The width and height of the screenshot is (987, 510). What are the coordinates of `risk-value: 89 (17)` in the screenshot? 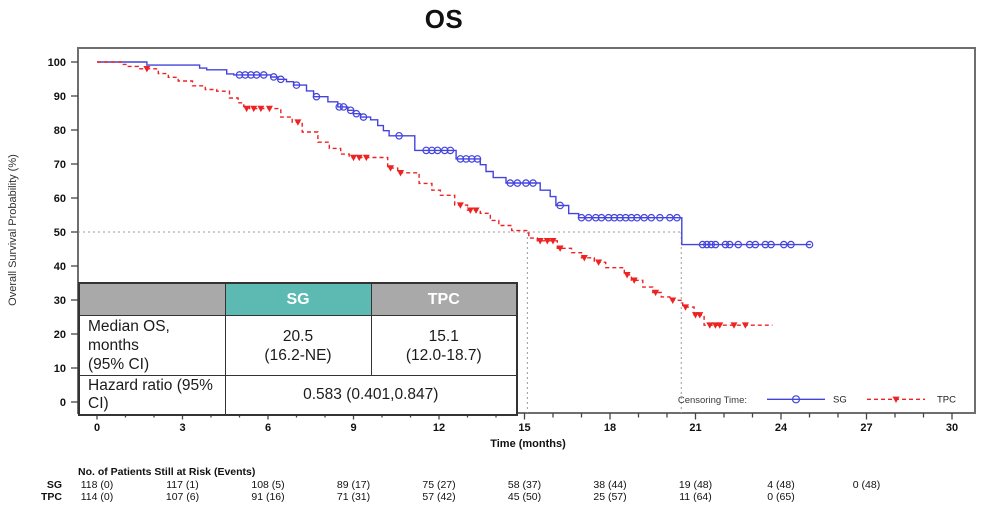 It's located at (353, 485).